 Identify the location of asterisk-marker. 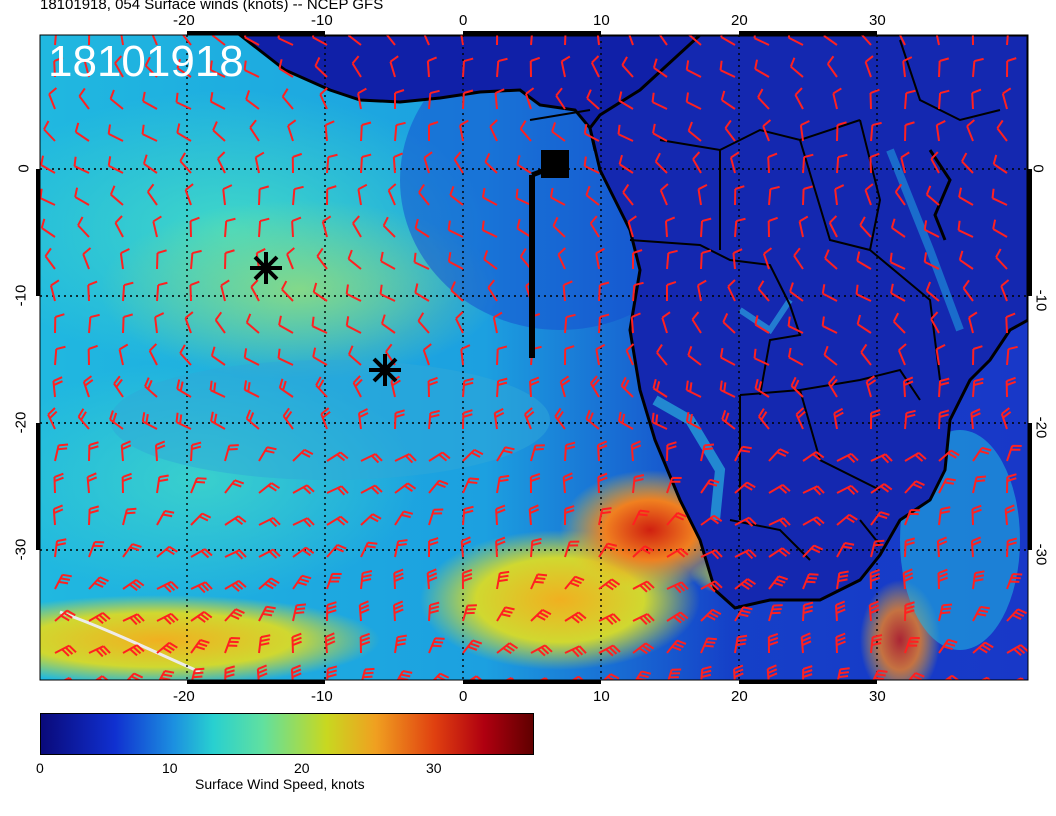
(385, 370).